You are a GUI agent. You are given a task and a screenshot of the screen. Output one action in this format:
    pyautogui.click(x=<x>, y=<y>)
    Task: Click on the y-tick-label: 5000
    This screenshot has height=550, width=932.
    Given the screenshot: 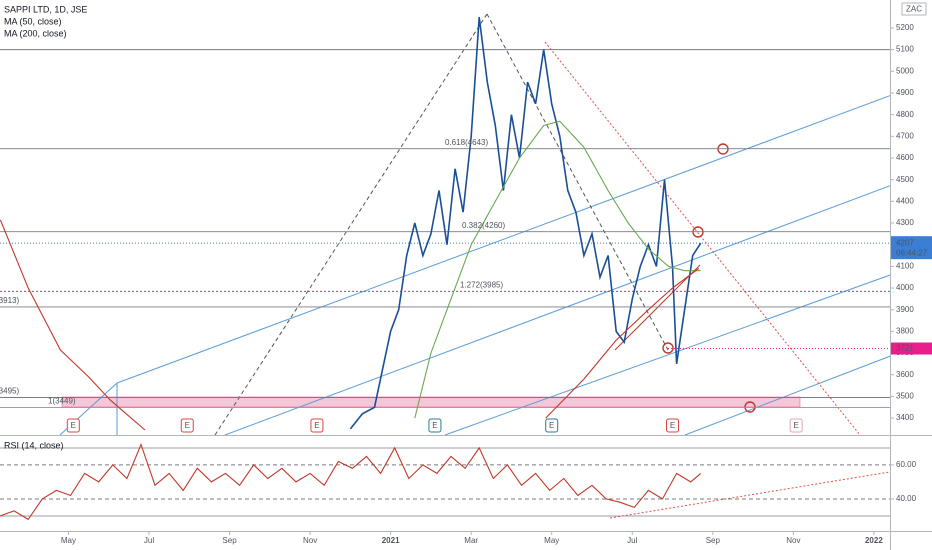 What is the action you would take?
    pyautogui.click(x=905, y=70)
    